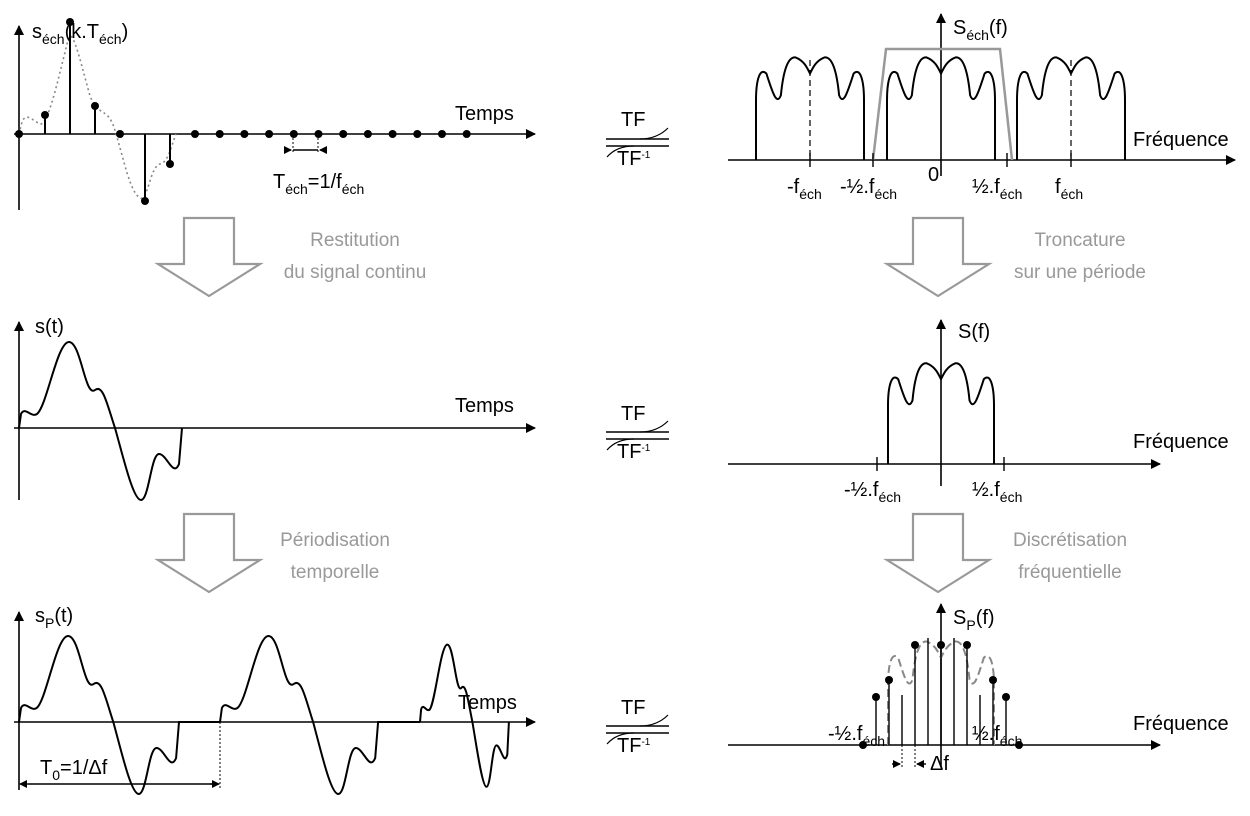  I want to click on periodic-signal-title: sP(t), so click(54, 618).